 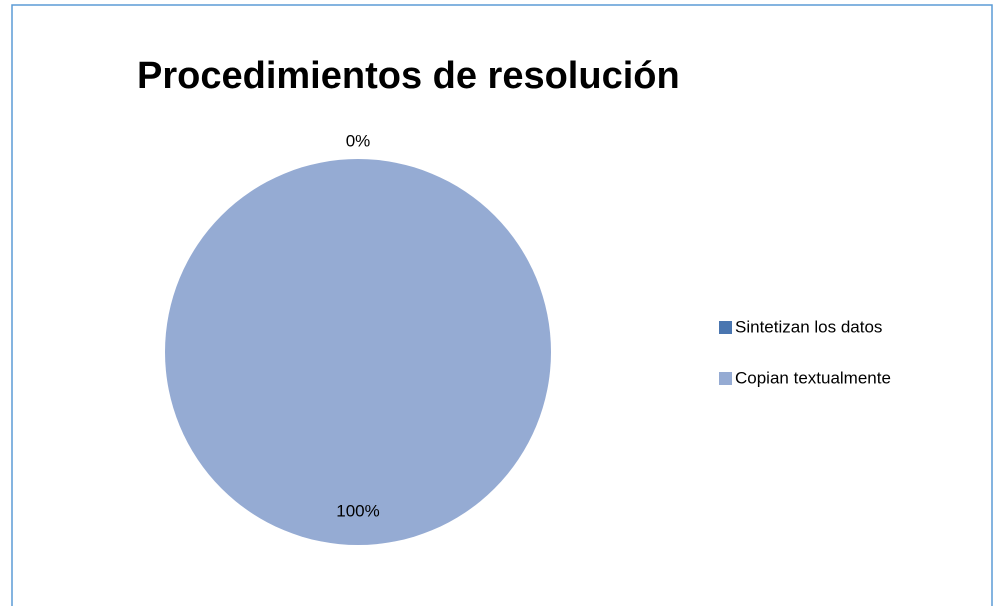 I want to click on legend-label: Copian textualmente, so click(x=813, y=377).